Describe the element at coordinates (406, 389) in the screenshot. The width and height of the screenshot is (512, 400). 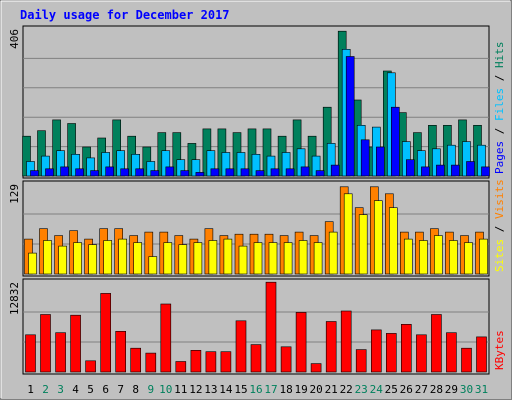
I see `x-tick-label-26: 26` at that location.